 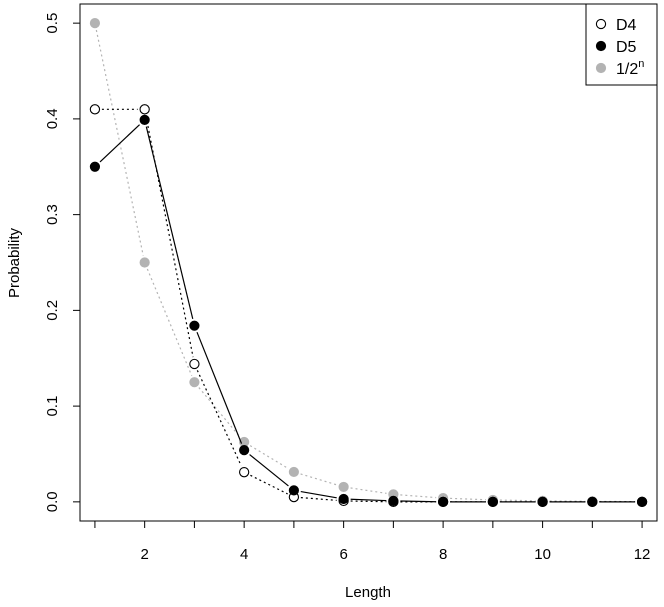 What do you see at coordinates (368, 592) in the screenshot?
I see `x-axis-label: Length` at bounding box center [368, 592].